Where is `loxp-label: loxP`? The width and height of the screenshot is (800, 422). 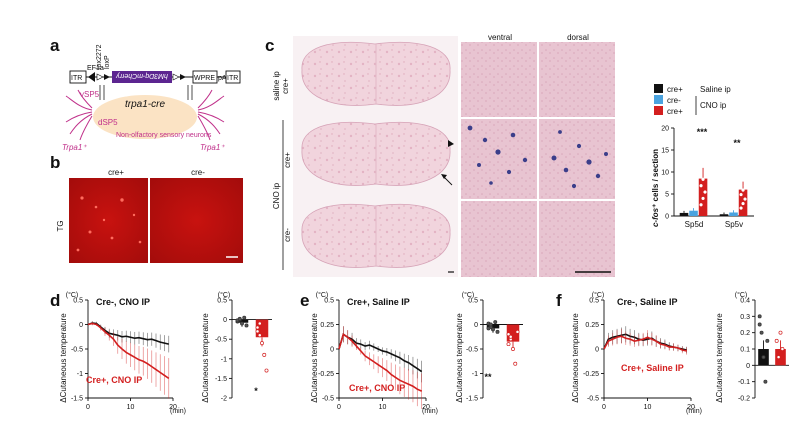
loxp-label: loxP is located at coordinates (107, 62).